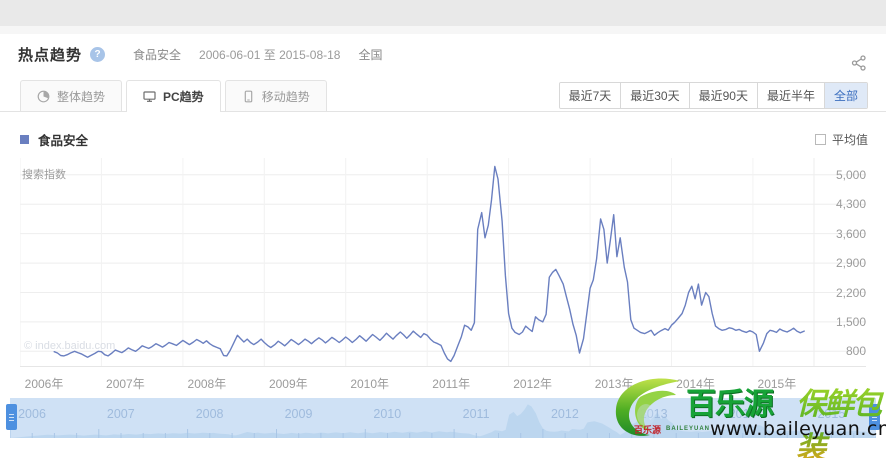 This screenshot has height=458, width=886. I want to click on range-button-all: 全部, so click(845, 95).